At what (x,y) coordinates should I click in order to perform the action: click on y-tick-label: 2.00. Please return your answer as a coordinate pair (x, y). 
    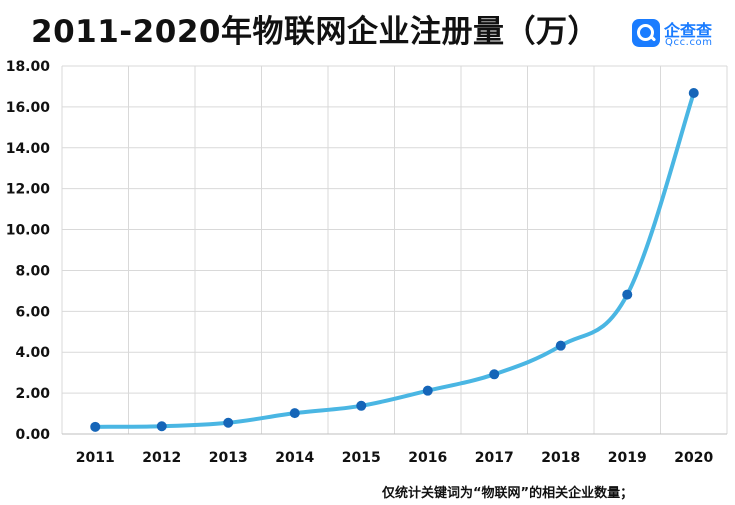
    Looking at the image, I should click on (32, 394).